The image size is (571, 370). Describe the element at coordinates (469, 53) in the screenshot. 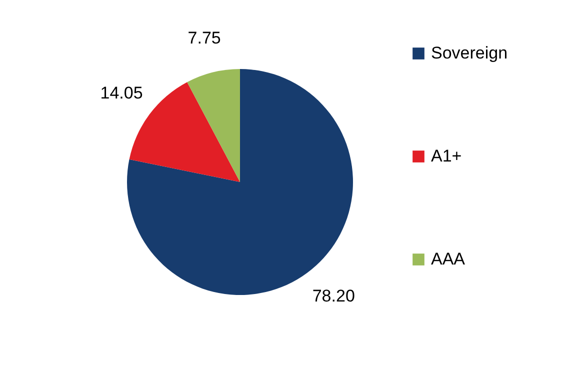

I see `legend-label: Sovereign` at that location.